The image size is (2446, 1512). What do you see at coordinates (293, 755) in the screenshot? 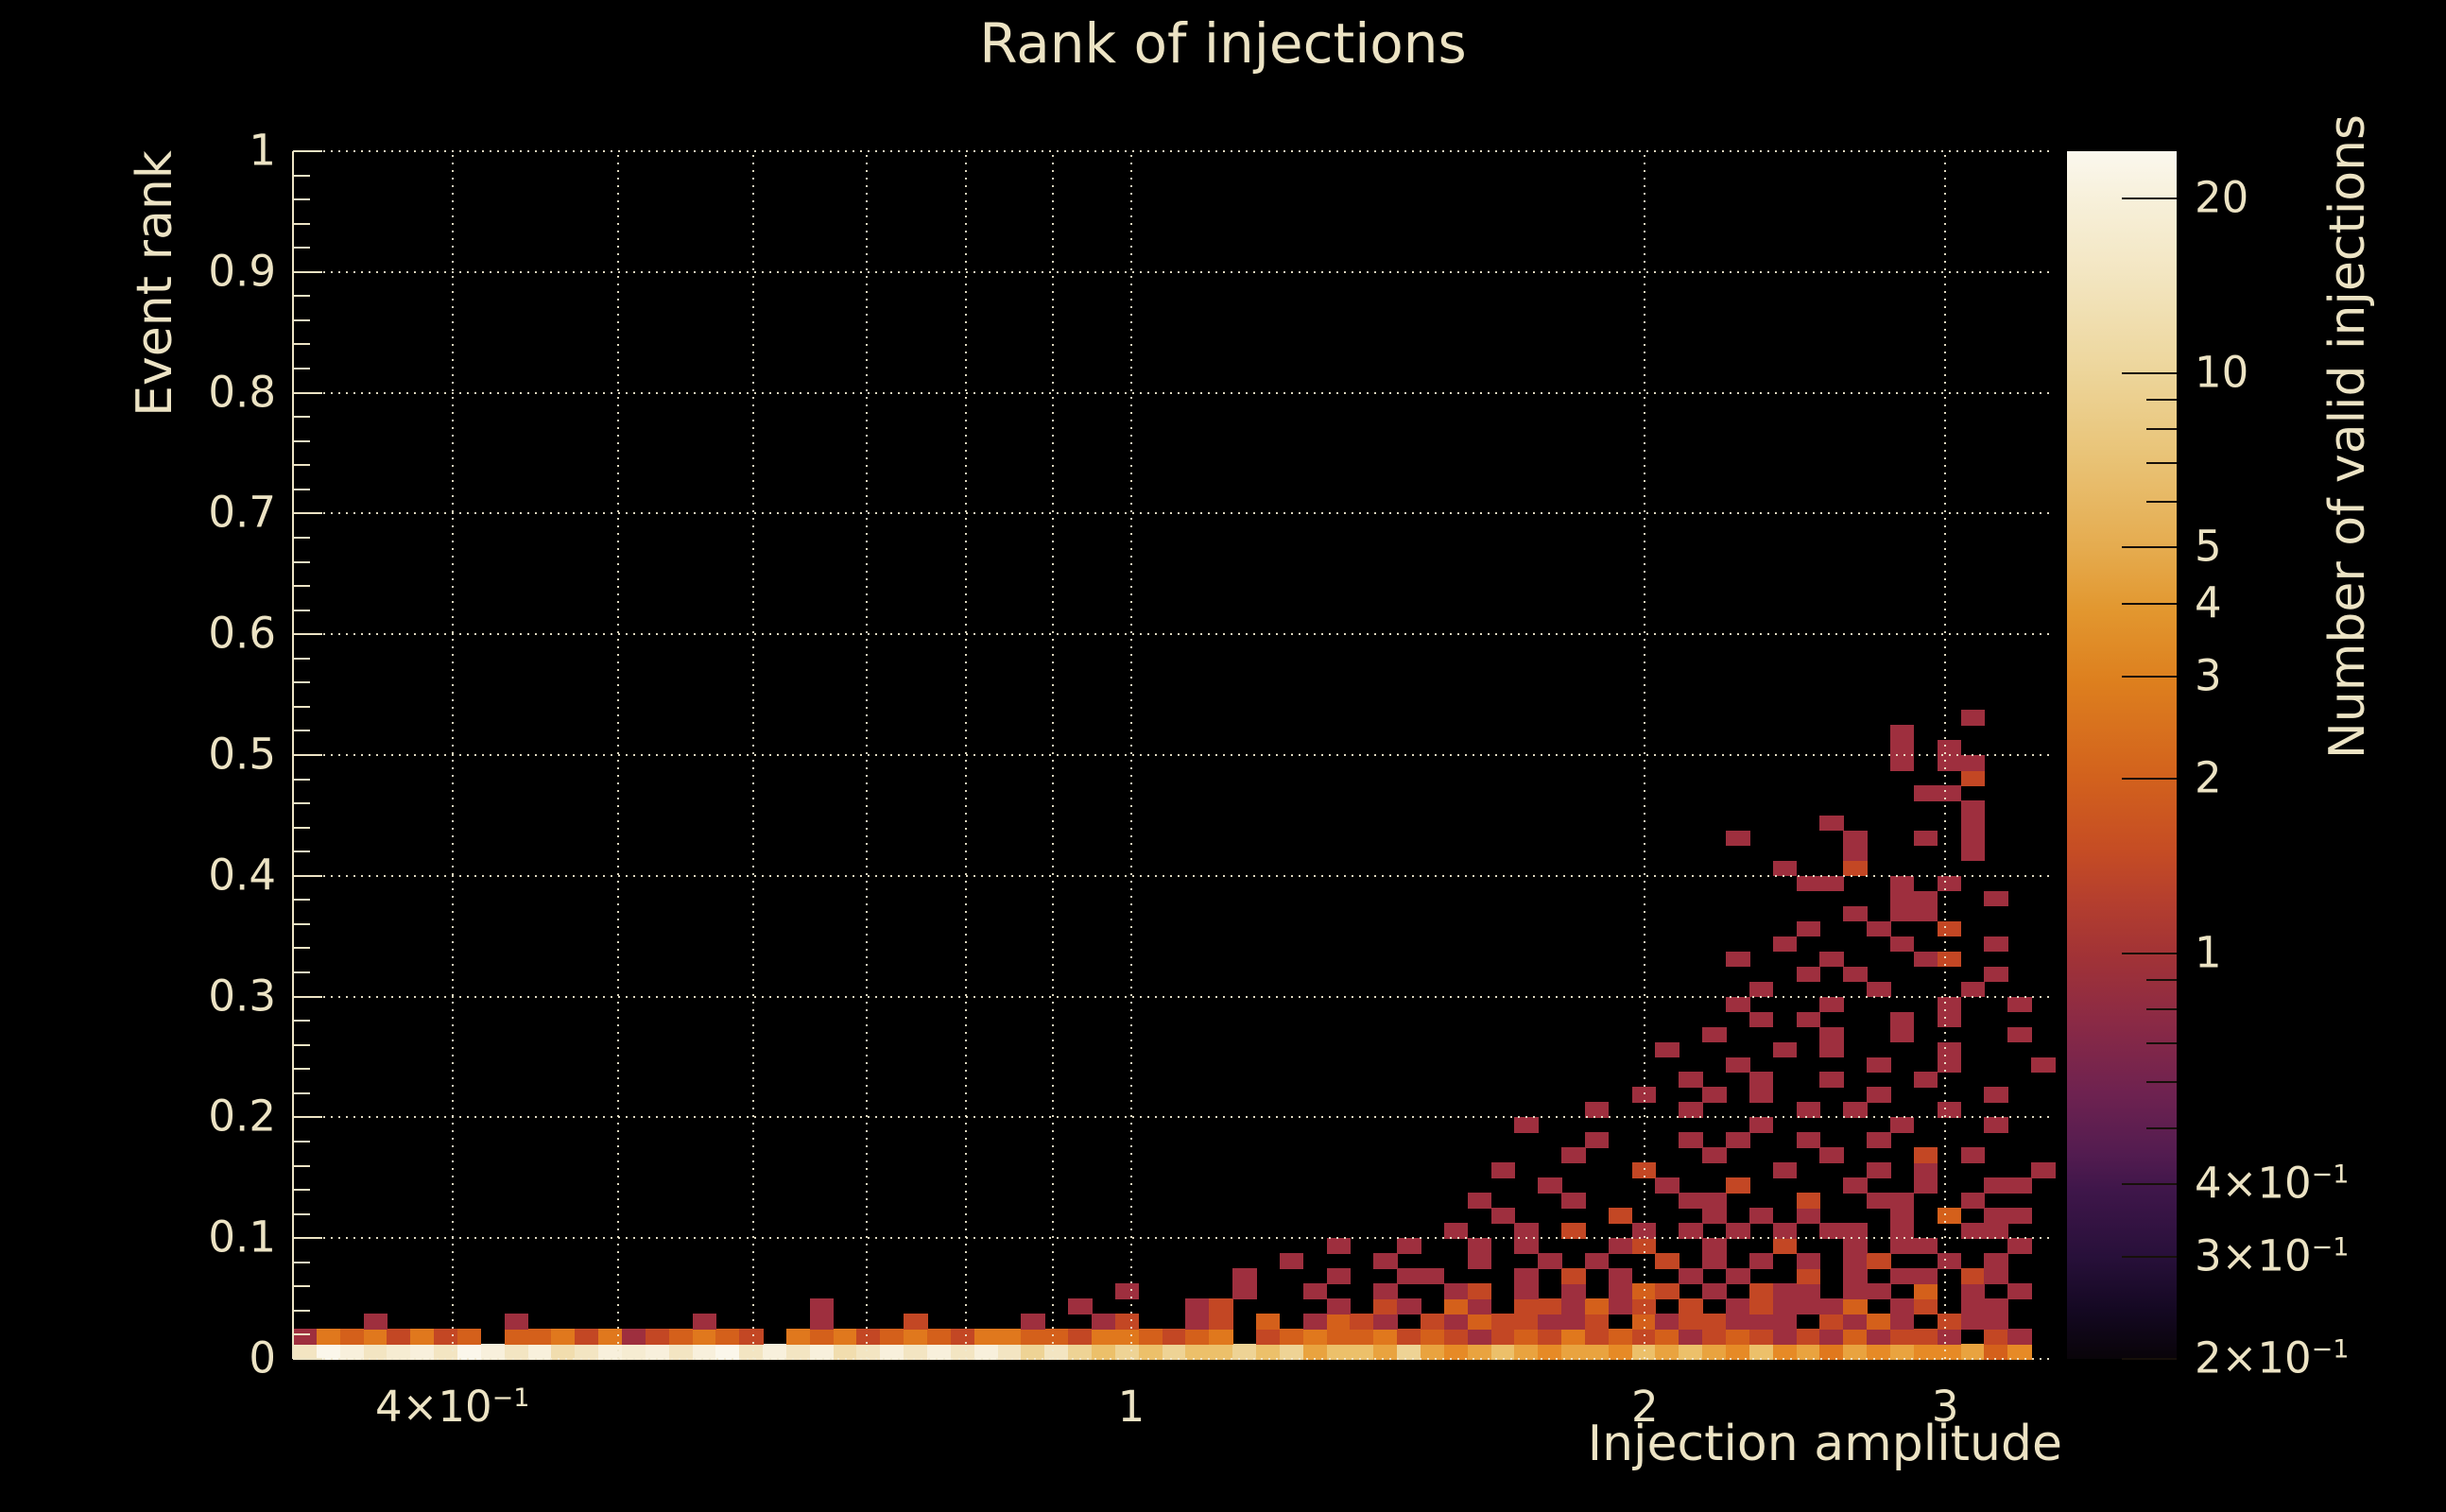
I see `y-axis-line` at bounding box center [293, 755].